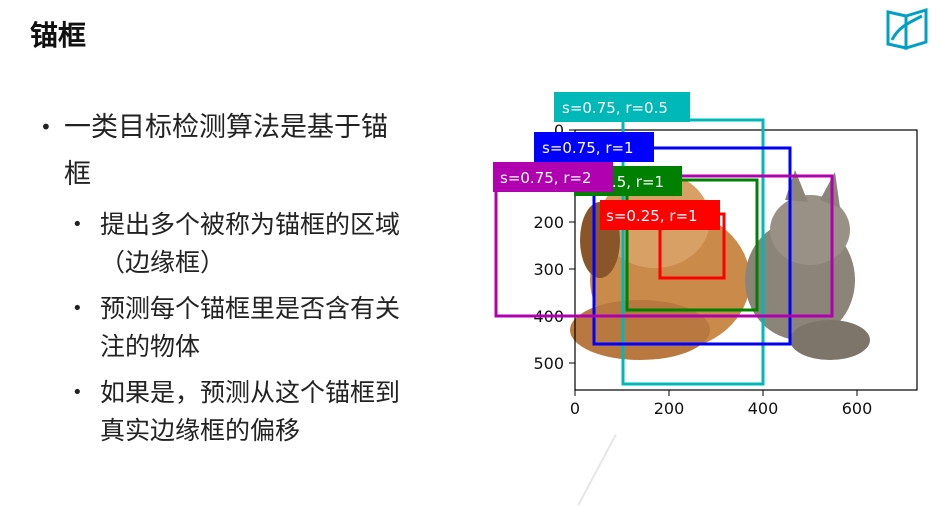  Describe the element at coordinates (250, 308) in the screenshot. I see `sub-bullet-2-line1: 预测每个锚框里是否含有关` at that location.